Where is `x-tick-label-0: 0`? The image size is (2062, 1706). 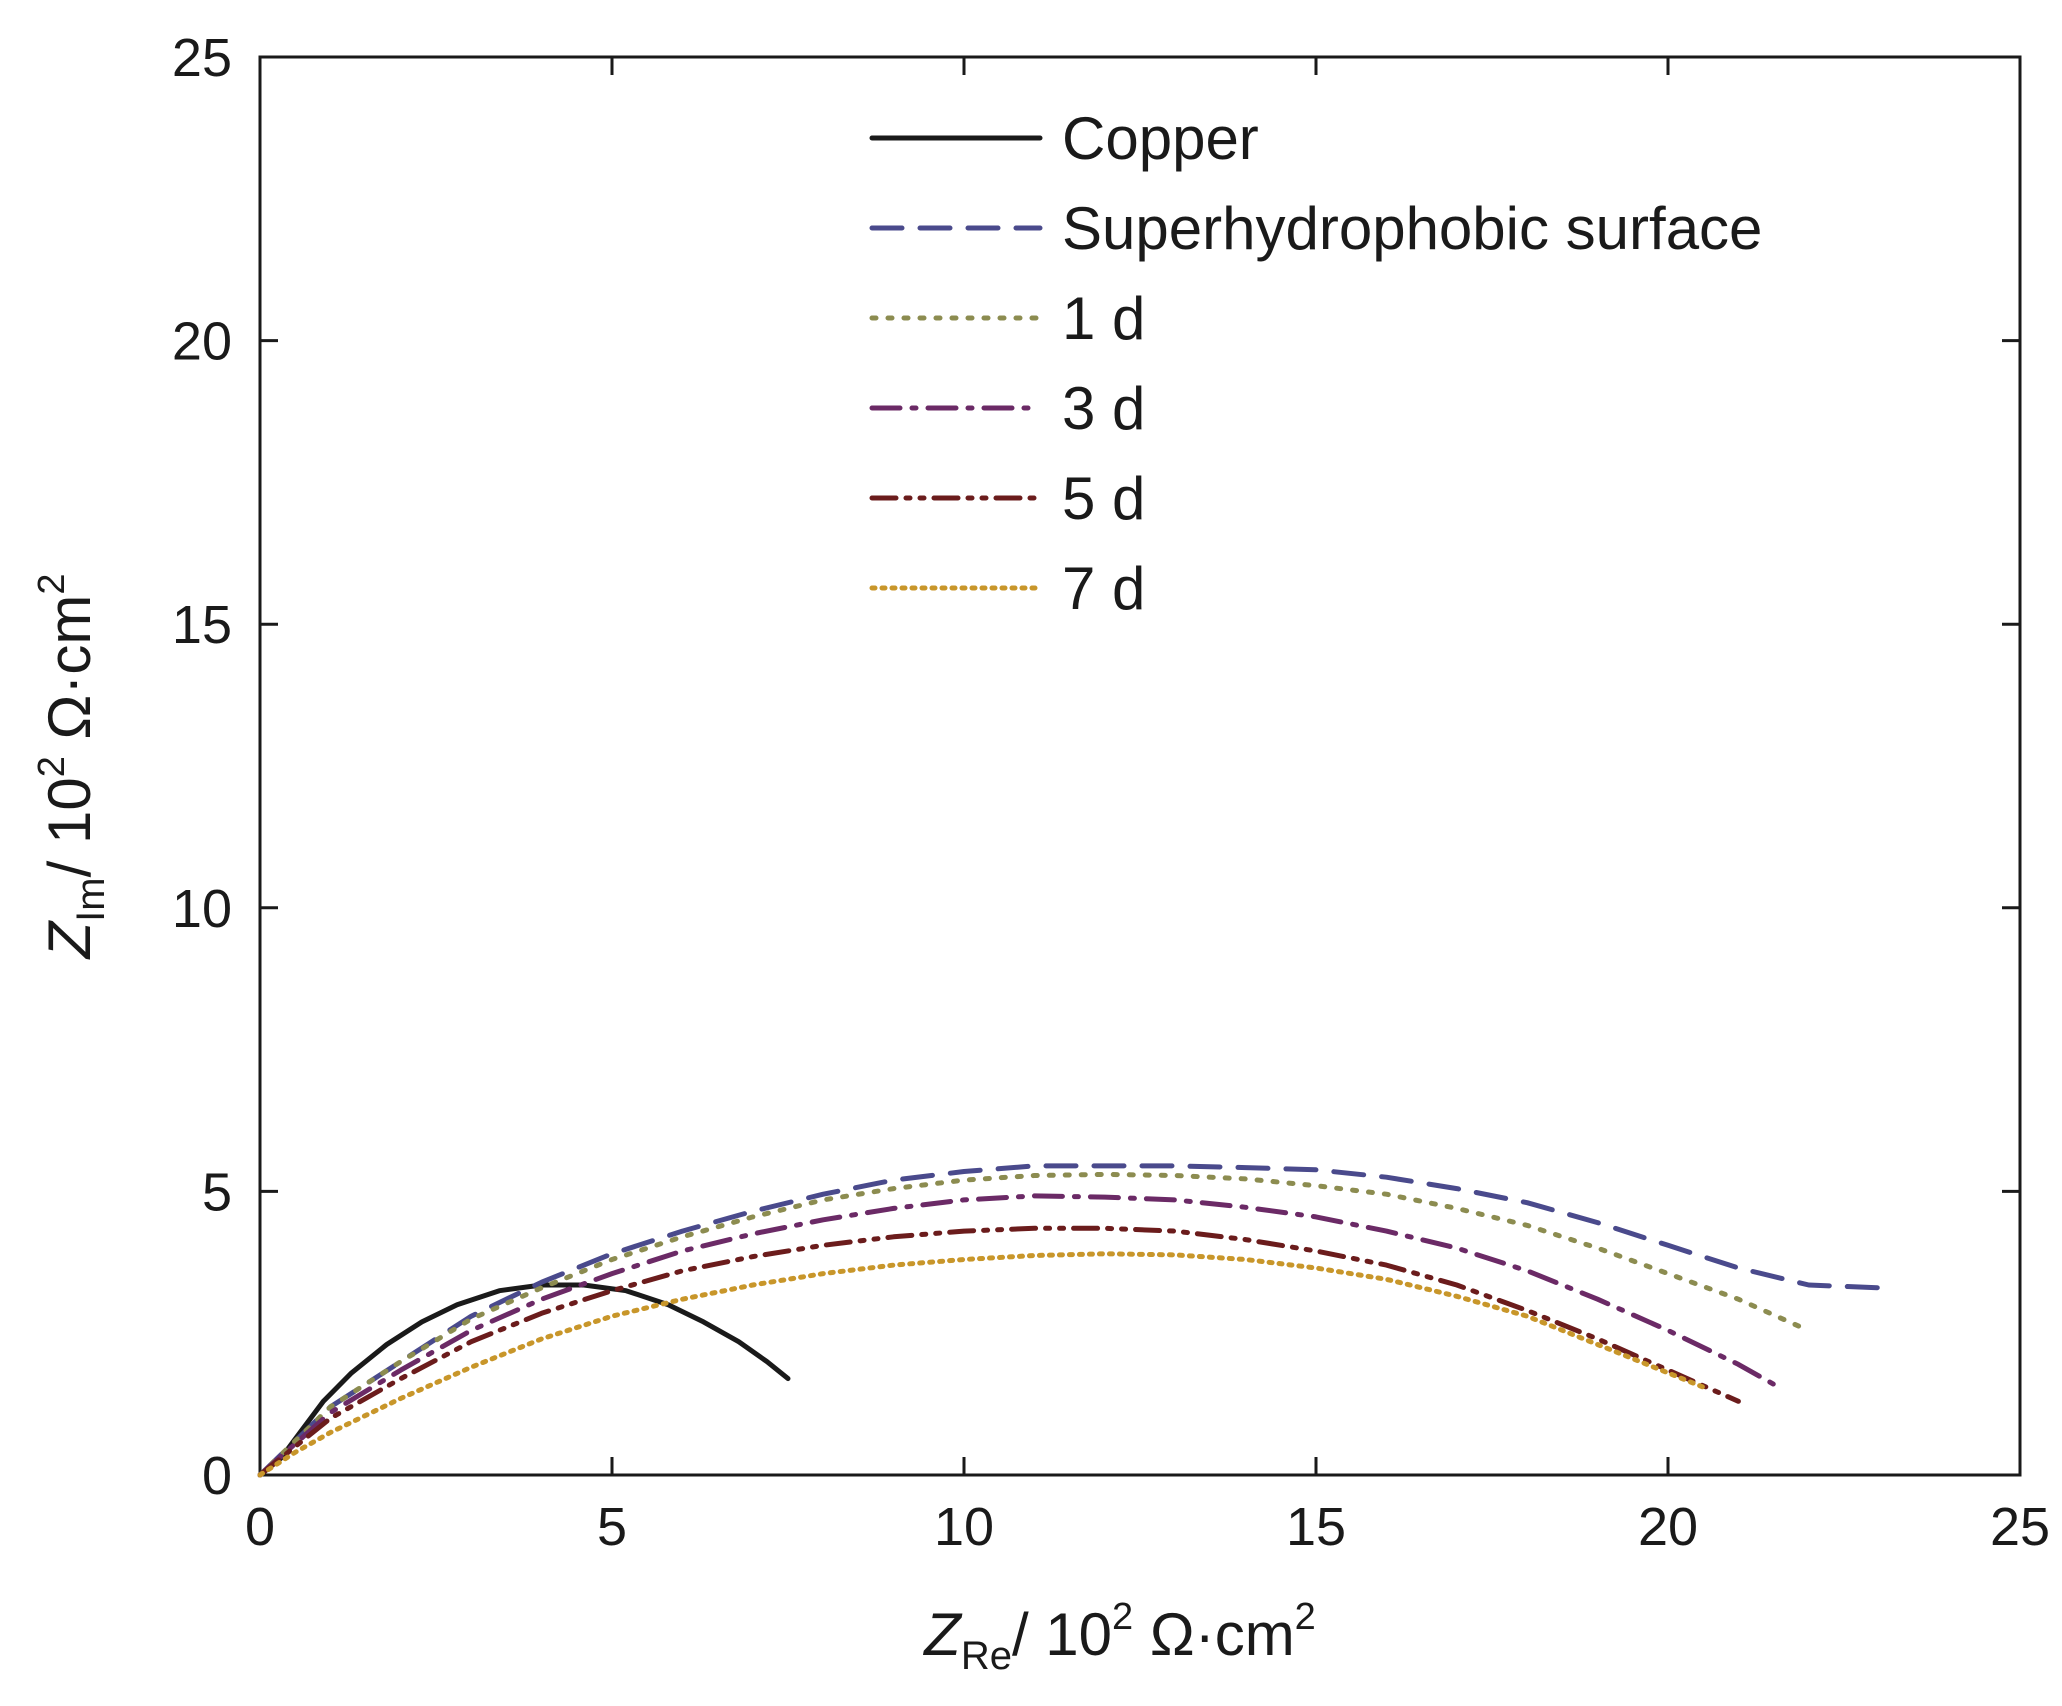 x-tick-label-0: 0 is located at coordinates (260, 1527).